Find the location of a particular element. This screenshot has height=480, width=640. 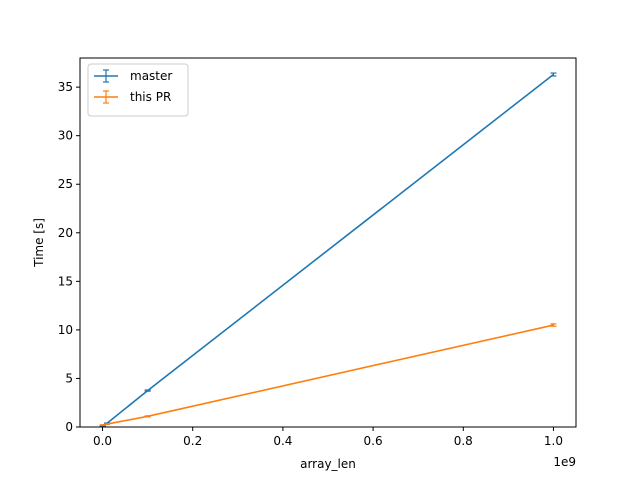

x-tick-label: 0.4 is located at coordinates (282, 441).